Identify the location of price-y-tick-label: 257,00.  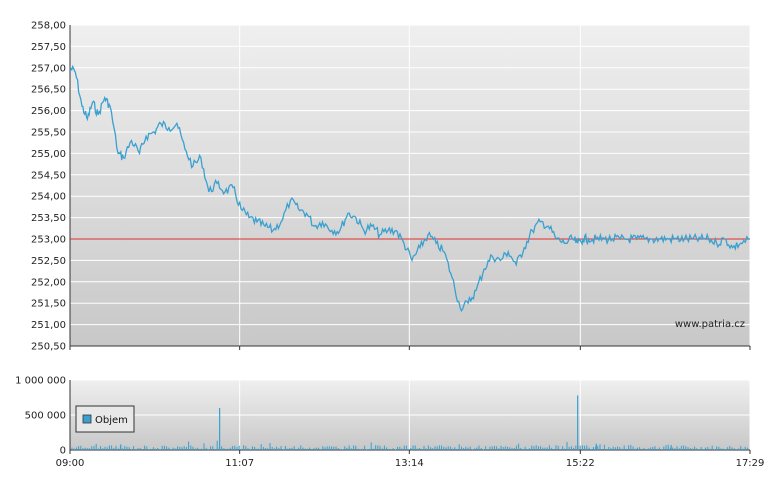
(48, 68).